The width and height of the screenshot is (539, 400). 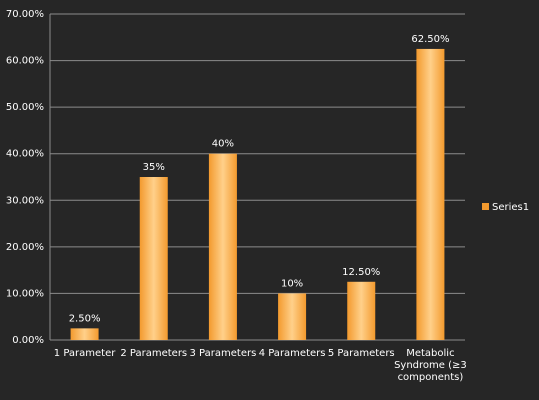 What do you see at coordinates (25, 154) in the screenshot?
I see `y-tick-label: 40.00%` at bounding box center [25, 154].